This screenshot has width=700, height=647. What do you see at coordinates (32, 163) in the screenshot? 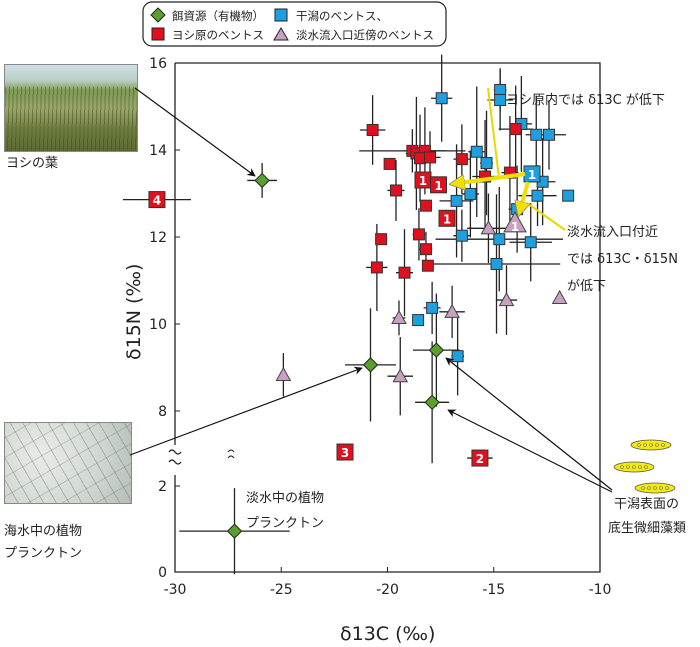
I see `annotation-reed-leaf: ヨシの葉` at bounding box center [32, 163].